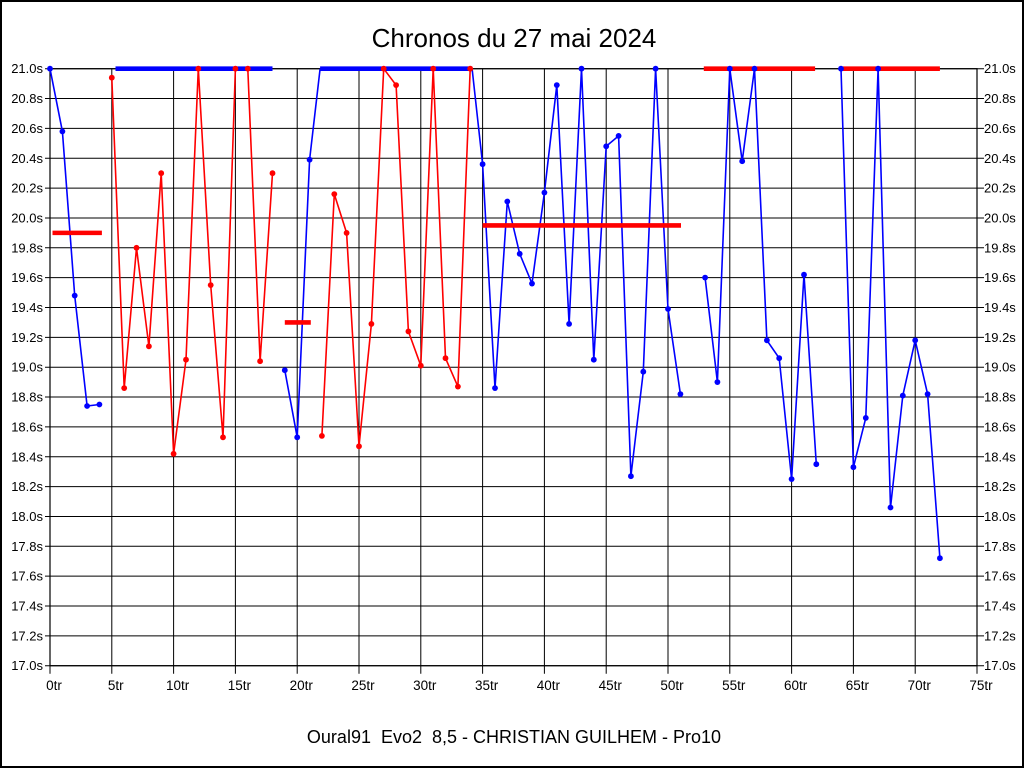  I want to click on y-tick-label-right: 20.6s, so click(1000, 128).